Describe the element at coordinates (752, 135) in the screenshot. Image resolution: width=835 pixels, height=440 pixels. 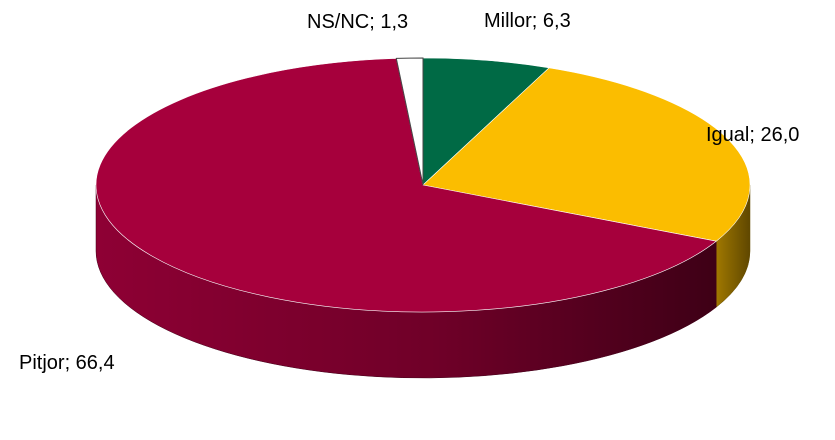
I see `slice-label-igual: Igual; 26,0` at that location.